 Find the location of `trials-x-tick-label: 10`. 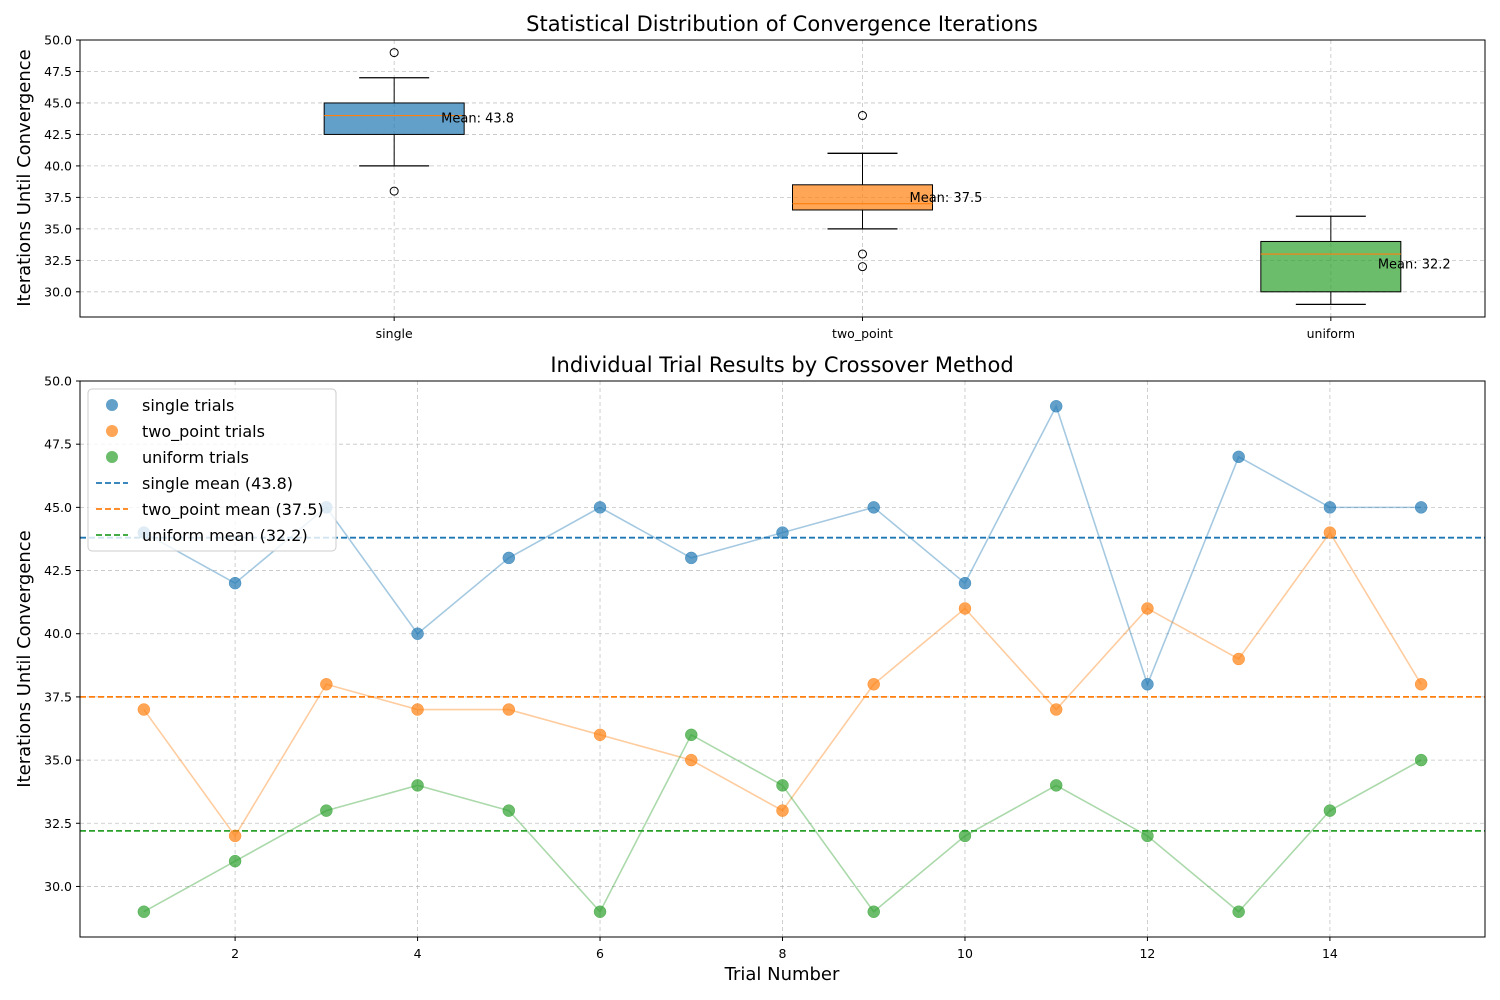

trials-x-tick-label: 10 is located at coordinates (965, 953).